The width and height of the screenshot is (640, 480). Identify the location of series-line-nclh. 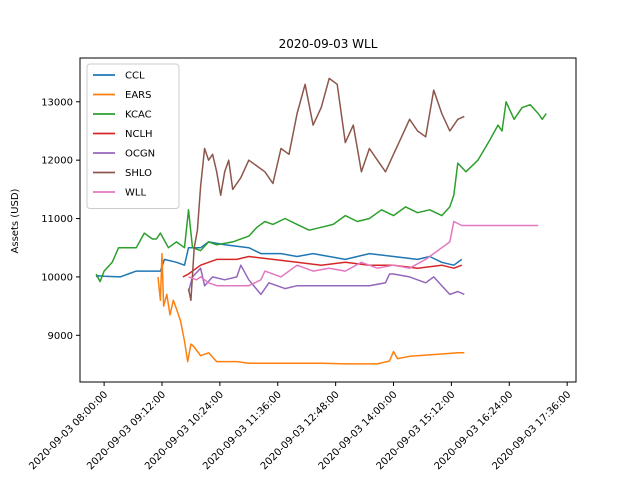
(322, 266).